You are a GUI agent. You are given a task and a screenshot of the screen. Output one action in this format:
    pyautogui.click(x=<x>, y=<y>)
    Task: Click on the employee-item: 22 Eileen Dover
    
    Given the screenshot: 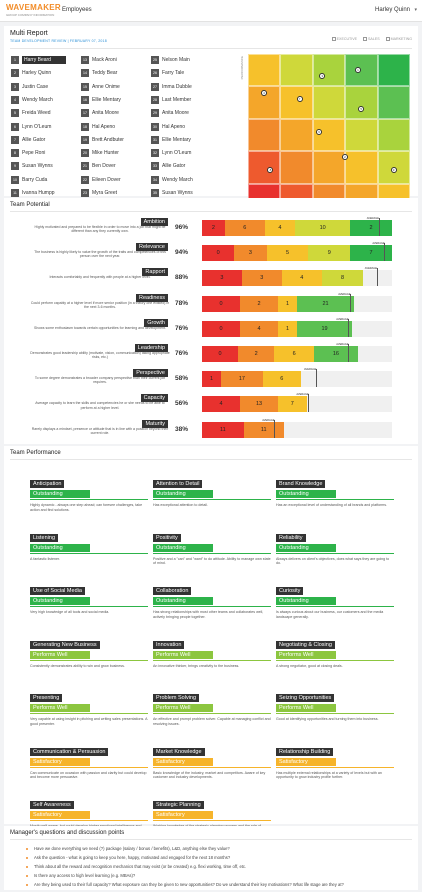 What is the action you would take?
    pyautogui.click(x=102, y=180)
    